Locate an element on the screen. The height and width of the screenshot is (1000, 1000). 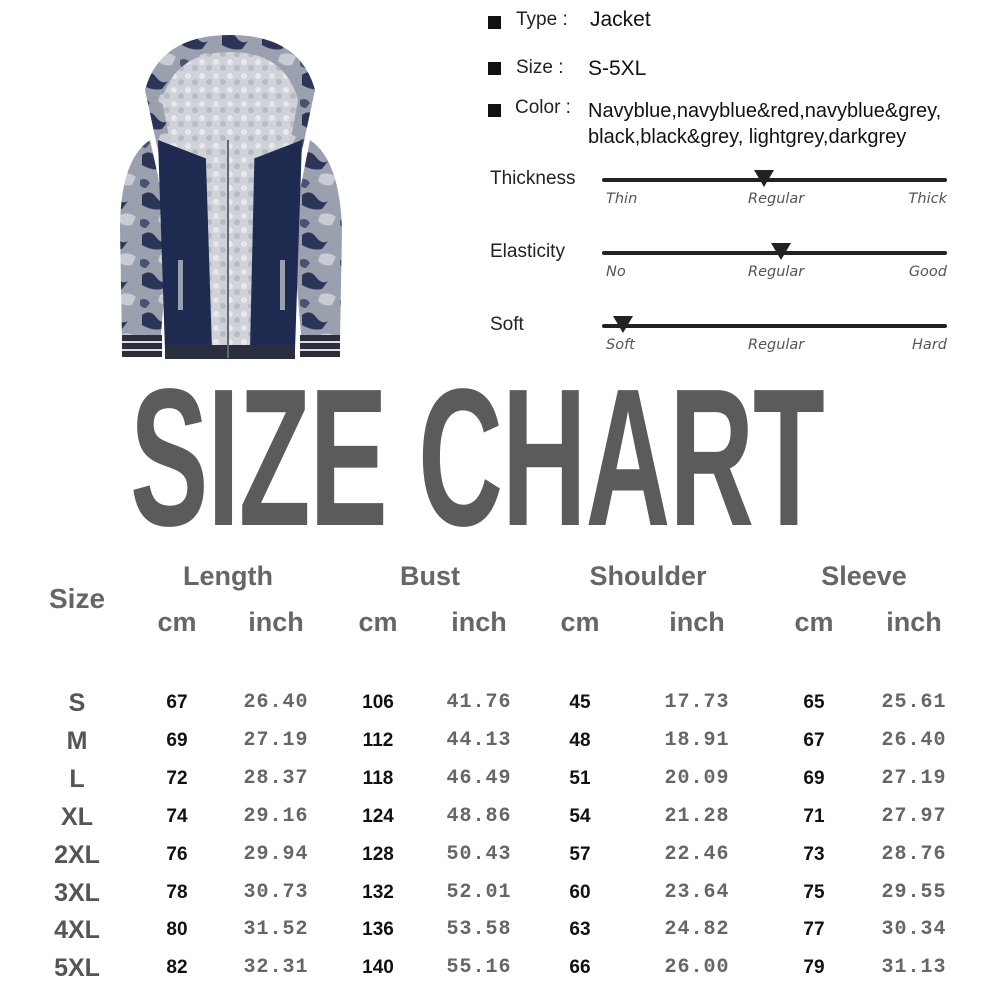
cm-cell: 128 is located at coordinates (378, 854).